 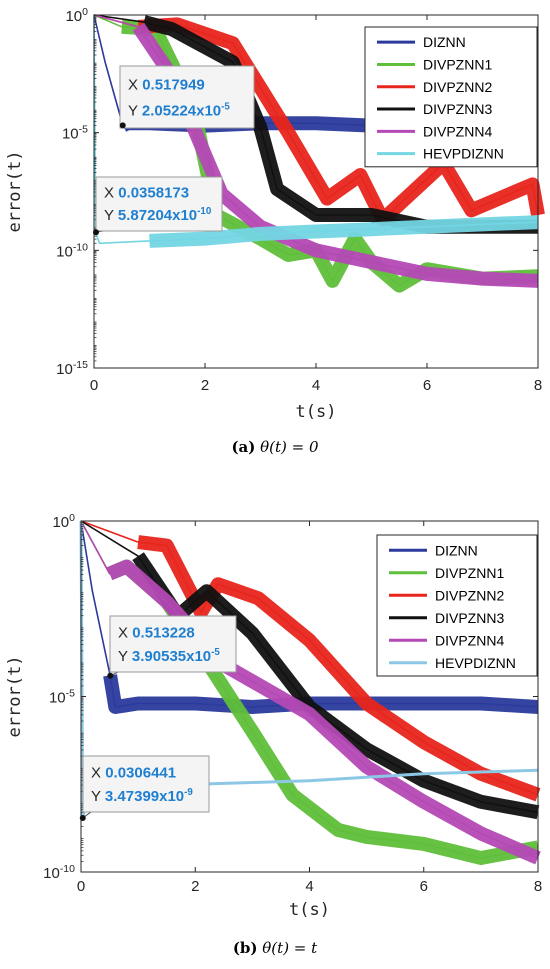 What do you see at coordinates (245, 948) in the screenshot?
I see `caption-b-label: (b)` at bounding box center [245, 948].